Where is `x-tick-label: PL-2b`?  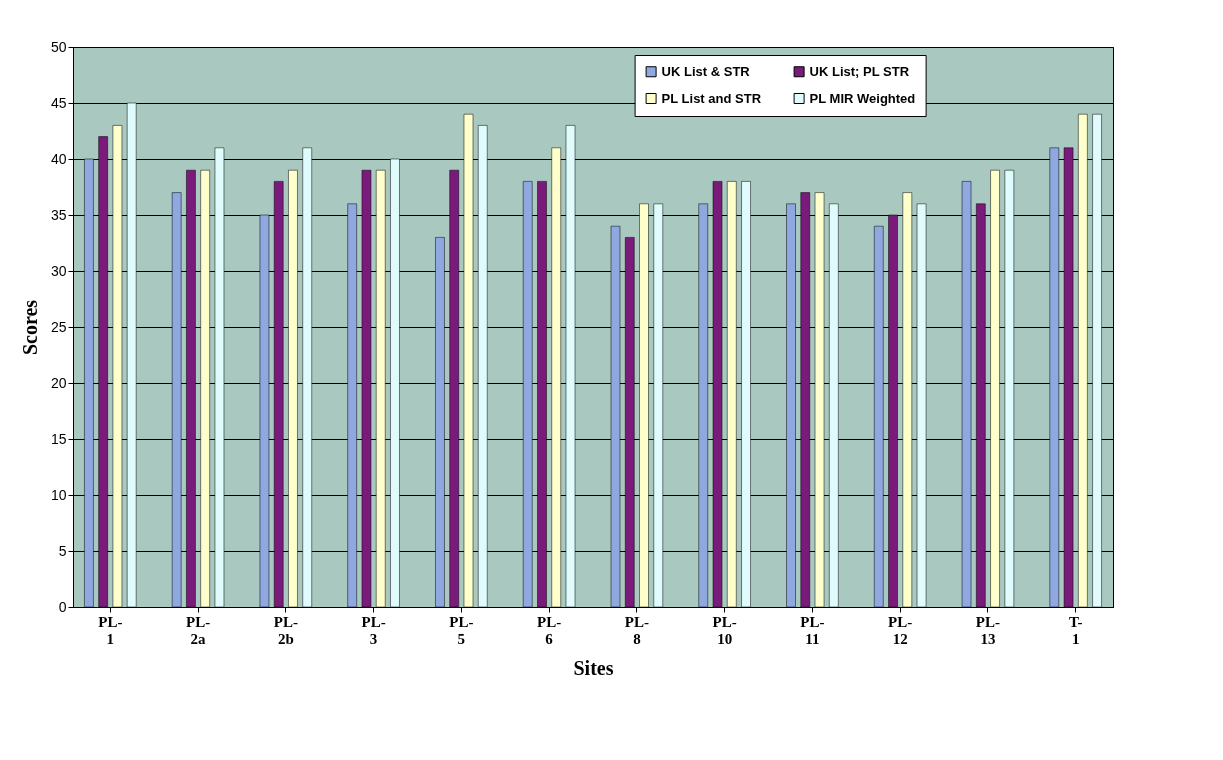 x-tick-label: PL-2b is located at coordinates (285, 630).